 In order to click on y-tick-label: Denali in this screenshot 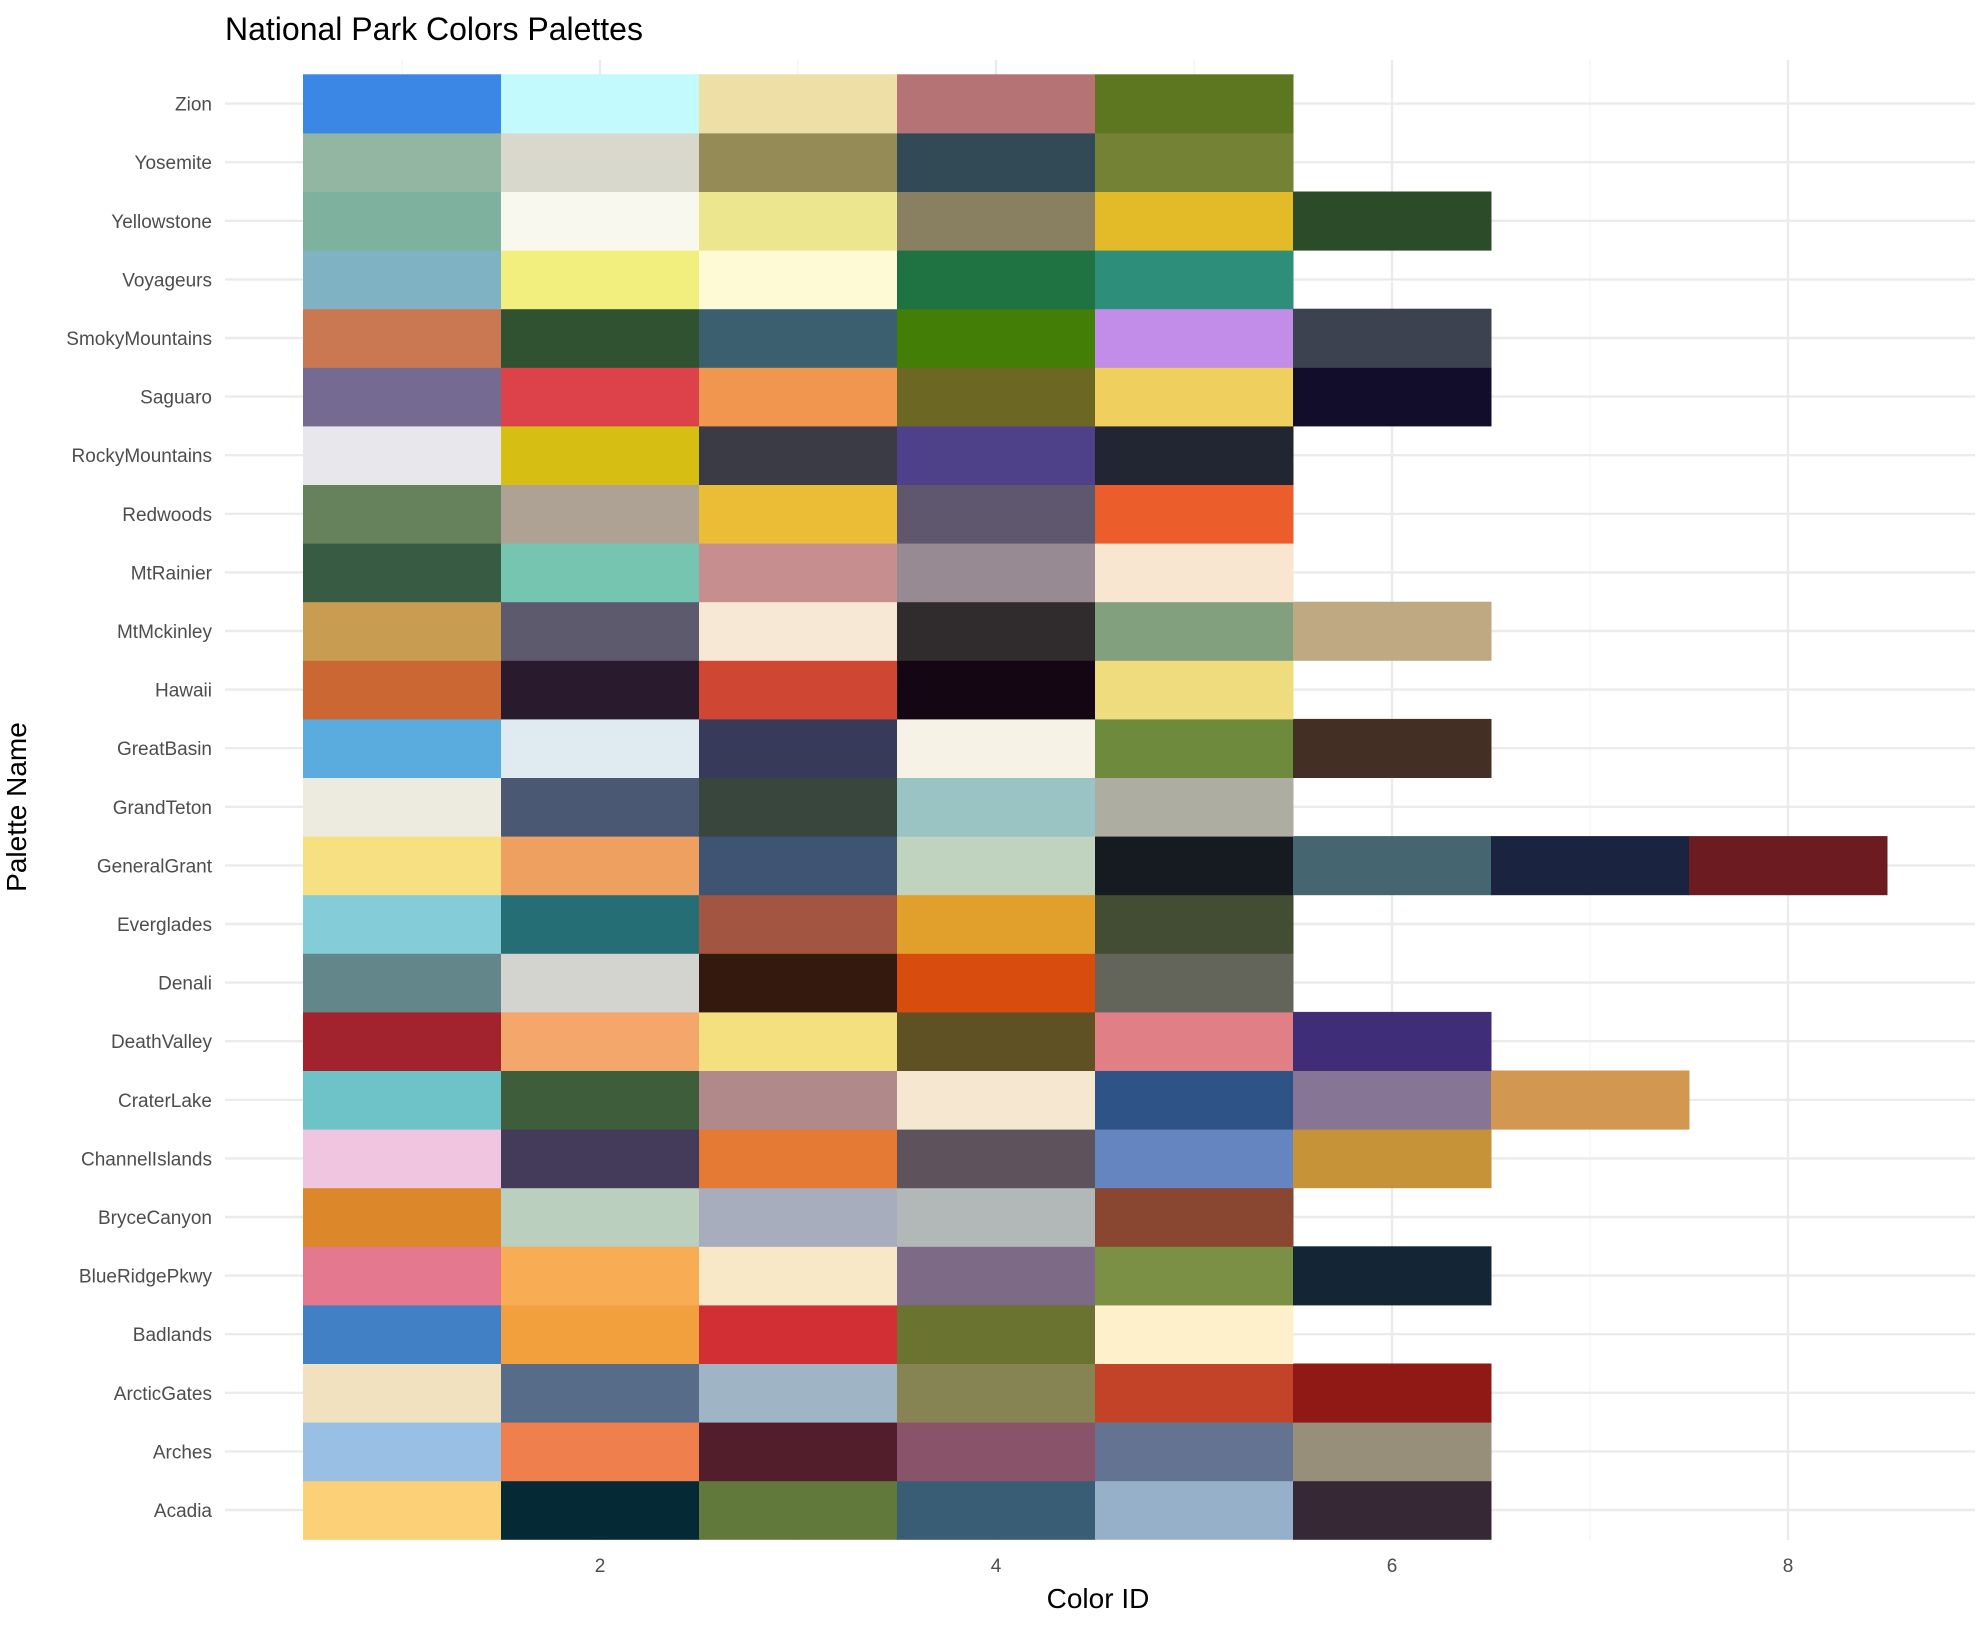, I will do `click(185, 984)`.